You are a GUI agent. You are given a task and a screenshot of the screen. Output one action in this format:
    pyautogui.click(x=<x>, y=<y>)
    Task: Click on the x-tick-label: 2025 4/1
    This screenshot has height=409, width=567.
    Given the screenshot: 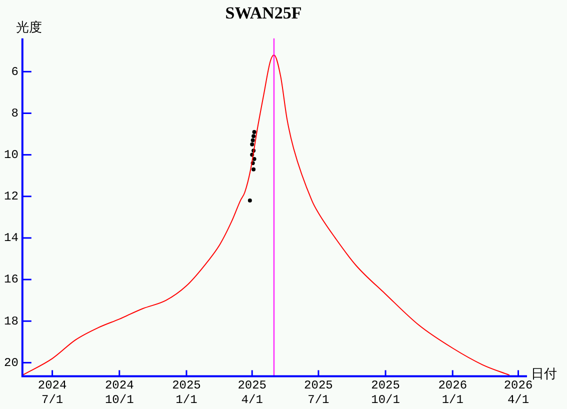 What is the action you would take?
    pyautogui.click(x=252, y=392)
    